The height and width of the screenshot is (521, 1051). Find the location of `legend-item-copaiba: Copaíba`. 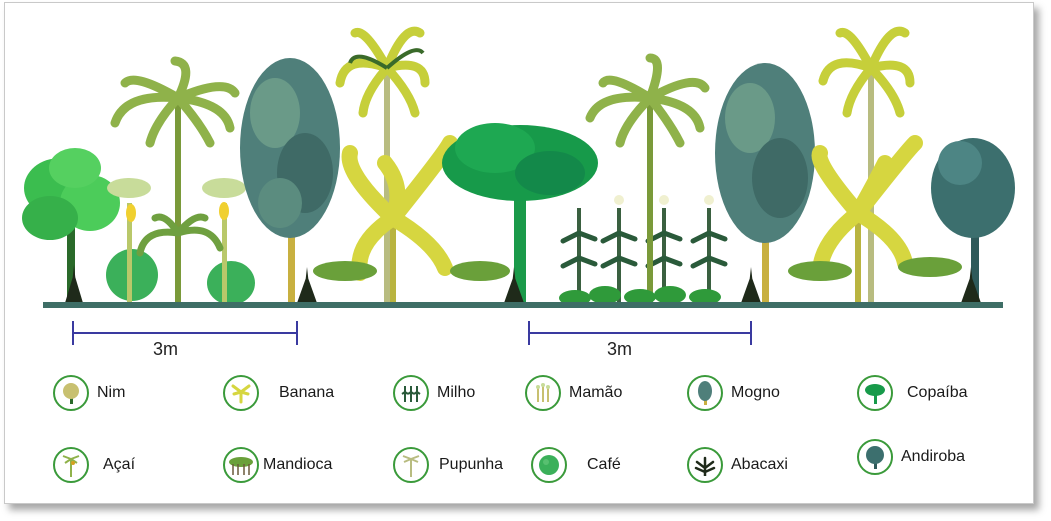

legend-item-copaiba: Copaíba is located at coordinates (912, 393).